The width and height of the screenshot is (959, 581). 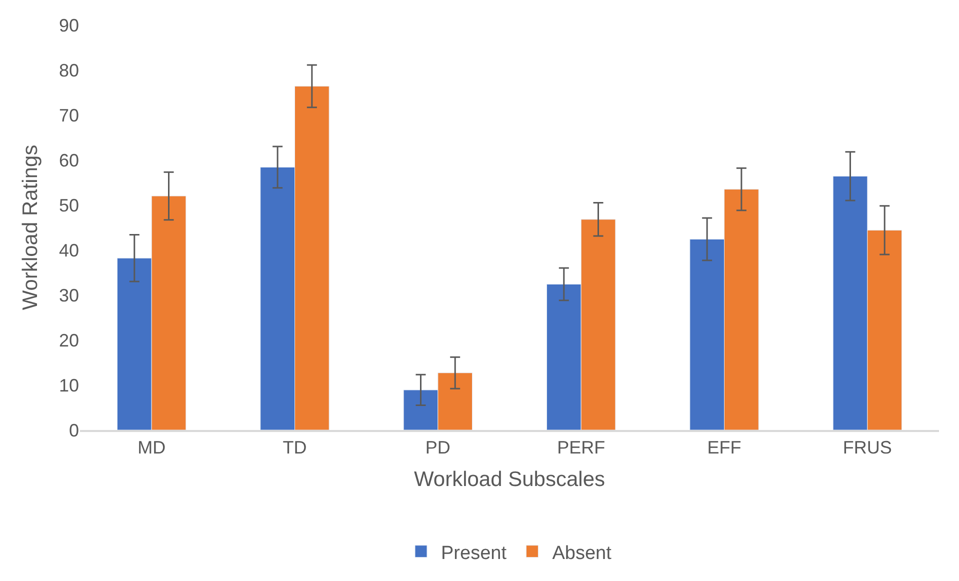 I want to click on x-axis-title: Workload Subscales, so click(x=510, y=480).